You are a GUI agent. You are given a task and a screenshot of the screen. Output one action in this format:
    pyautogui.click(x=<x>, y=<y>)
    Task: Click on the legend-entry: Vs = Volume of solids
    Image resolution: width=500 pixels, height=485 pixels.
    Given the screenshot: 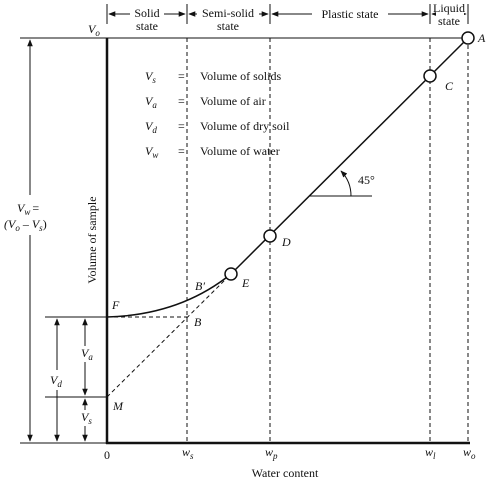 What is the action you would take?
    pyautogui.click(x=213, y=77)
    